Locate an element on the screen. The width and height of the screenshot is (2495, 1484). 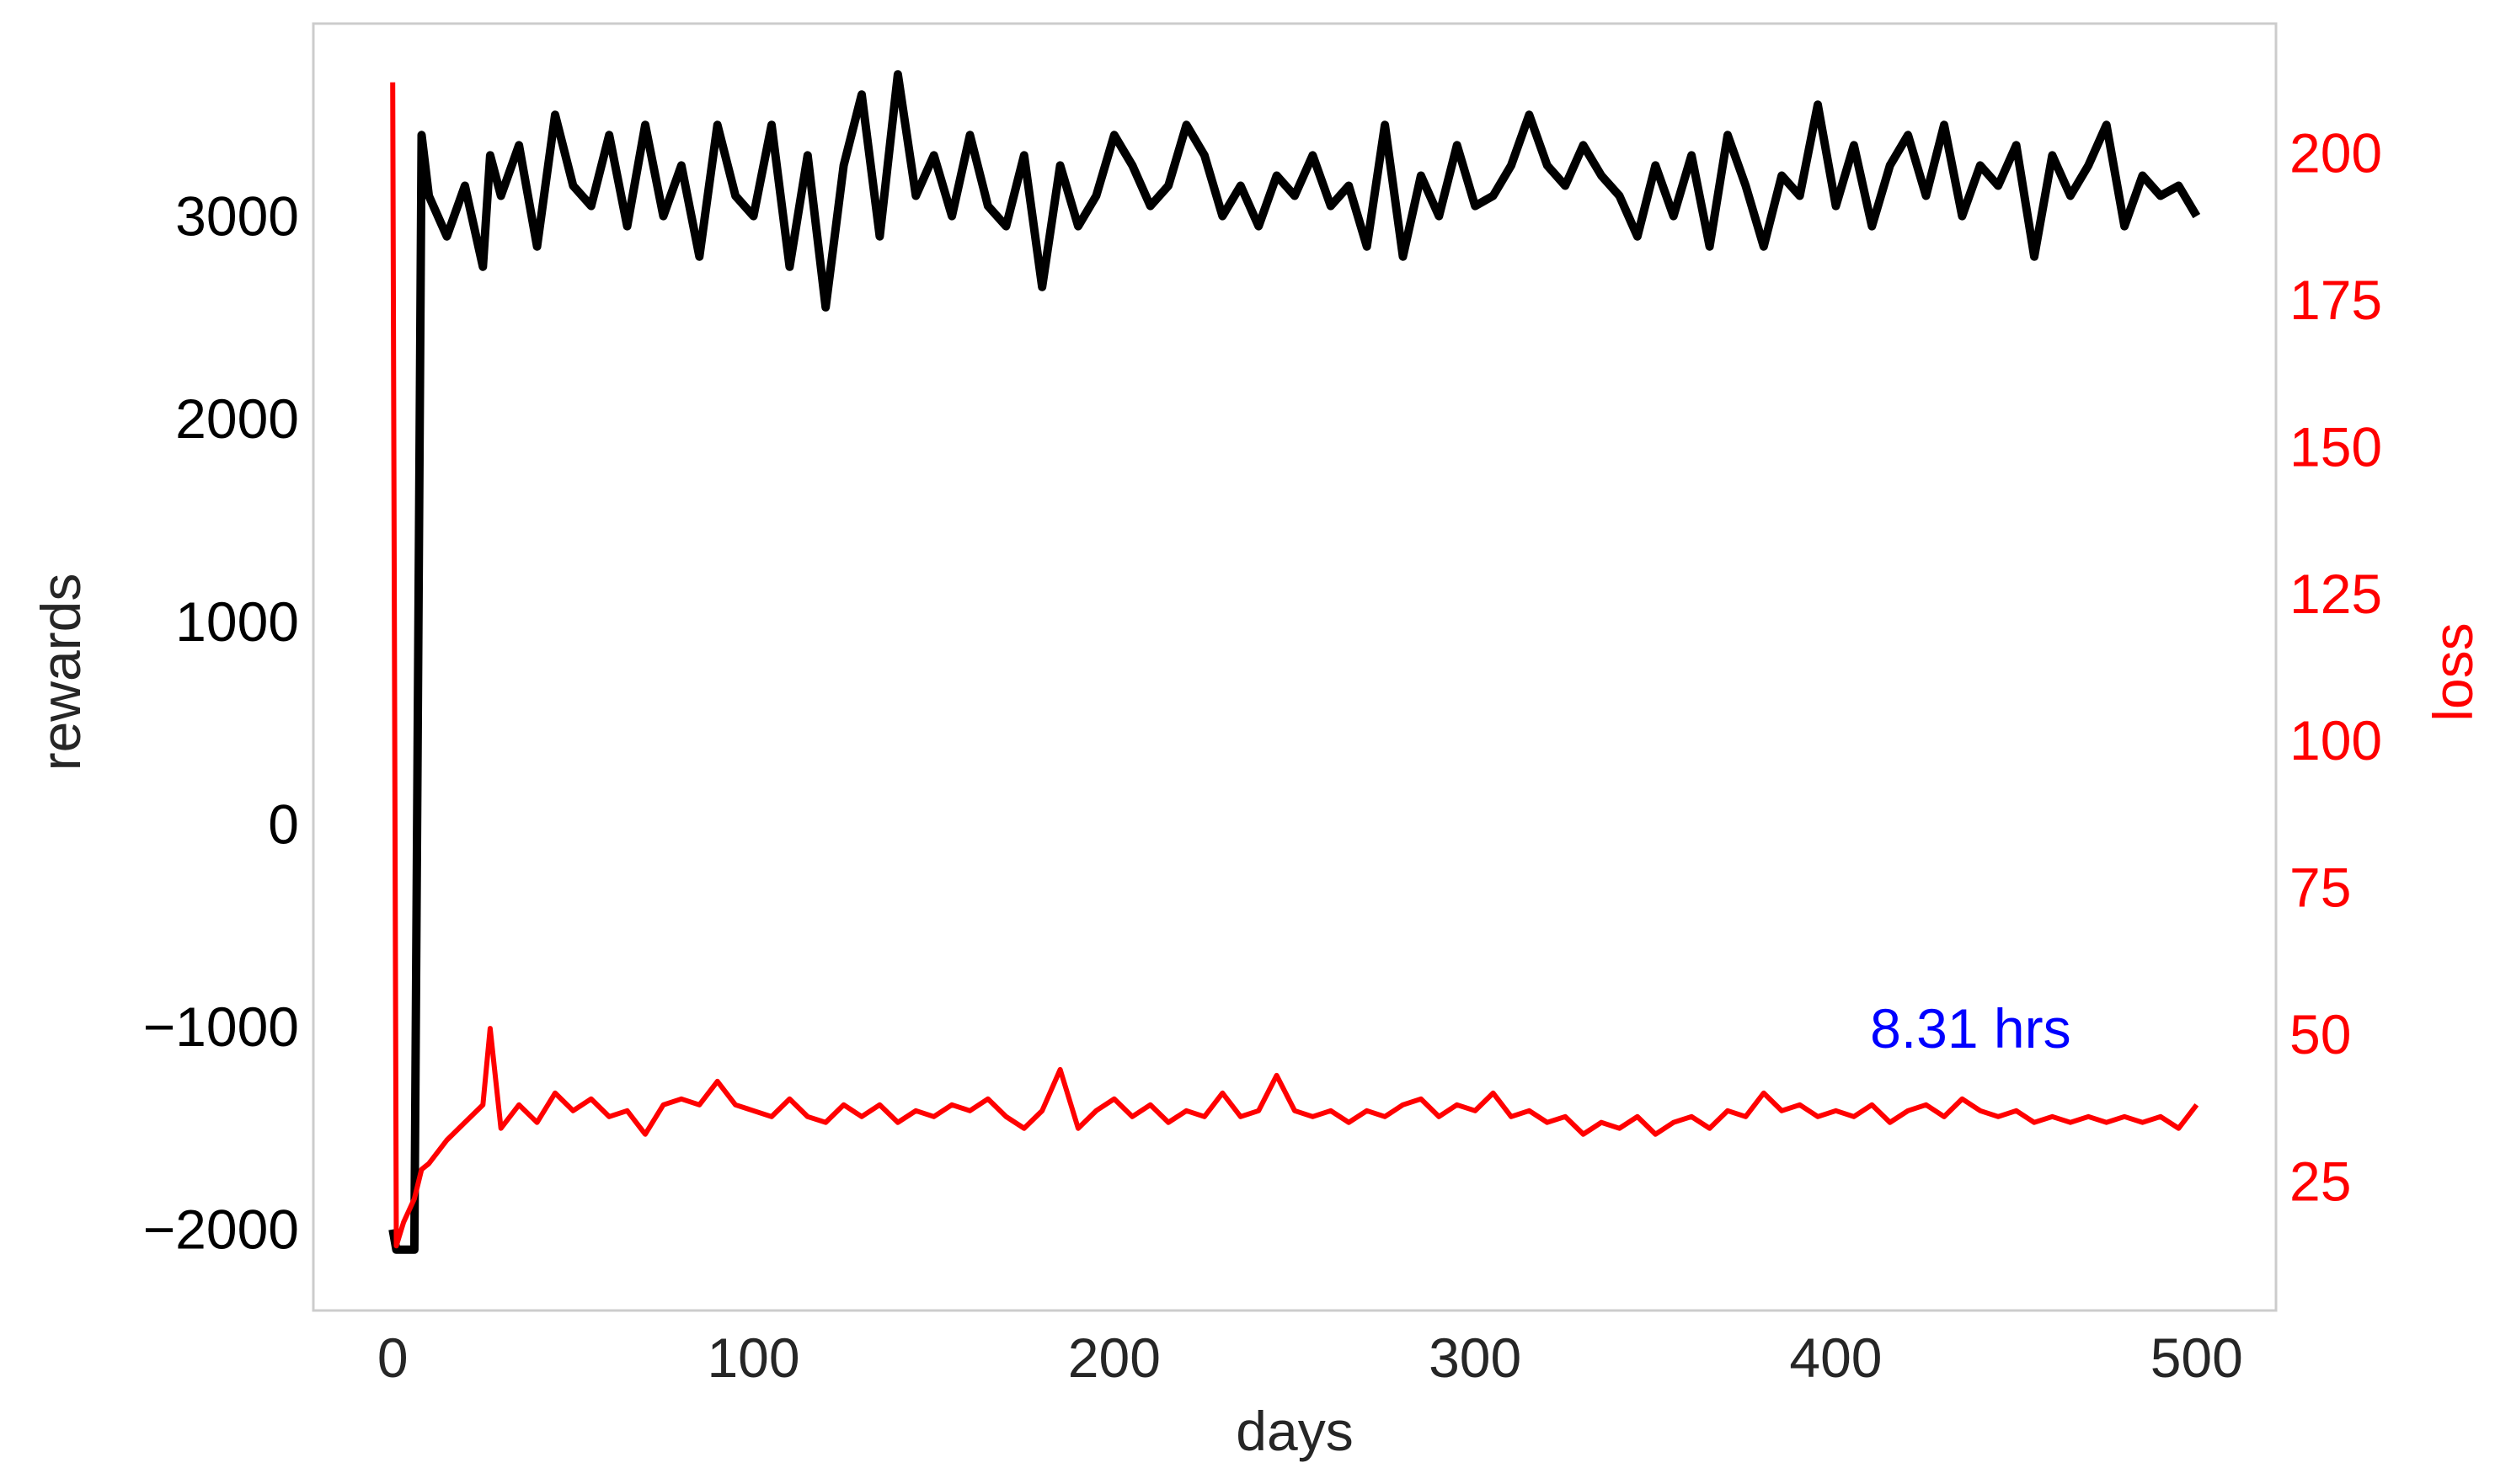
x-tick-label: 100 is located at coordinates (753, 1358).